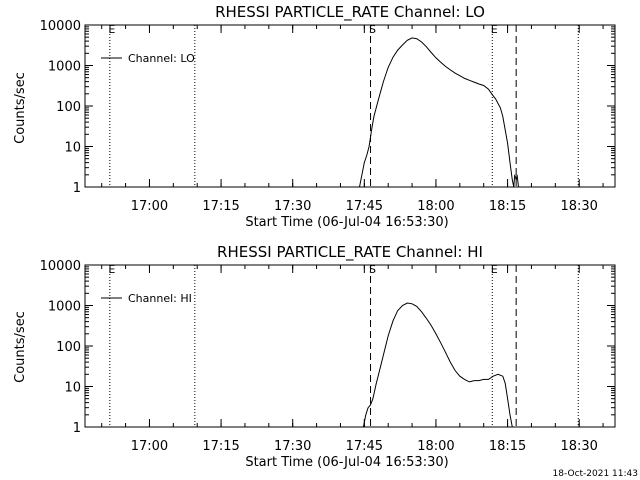  Describe the element at coordinates (350, 12) in the screenshot. I see `chart-title: RHESSI PARTICLE_RATE Channel: LO` at that location.